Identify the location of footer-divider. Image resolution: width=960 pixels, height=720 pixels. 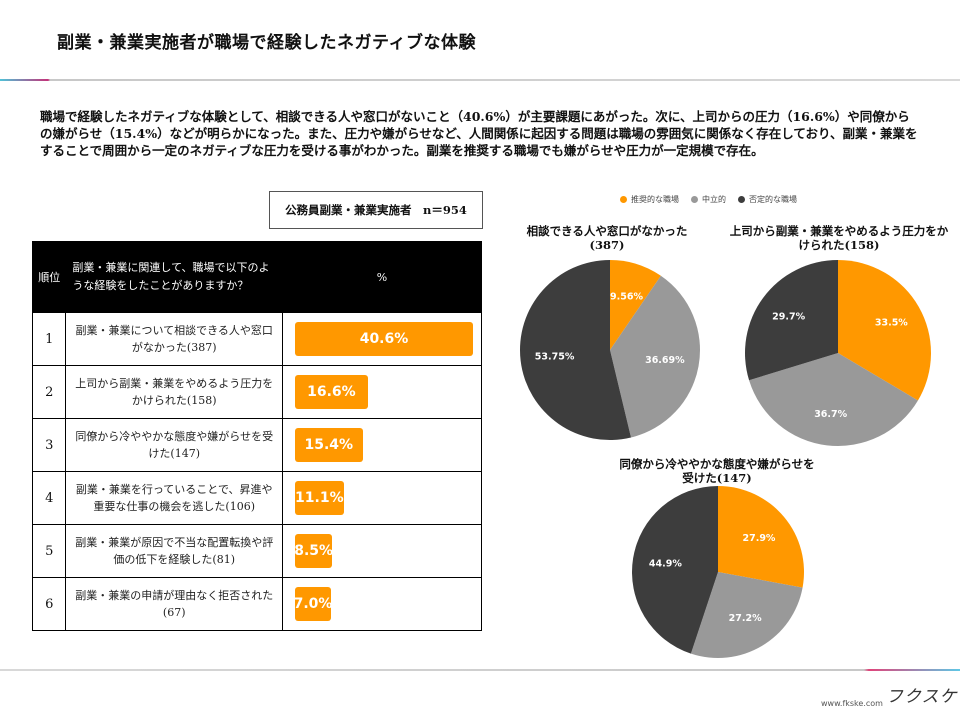
(480, 670).